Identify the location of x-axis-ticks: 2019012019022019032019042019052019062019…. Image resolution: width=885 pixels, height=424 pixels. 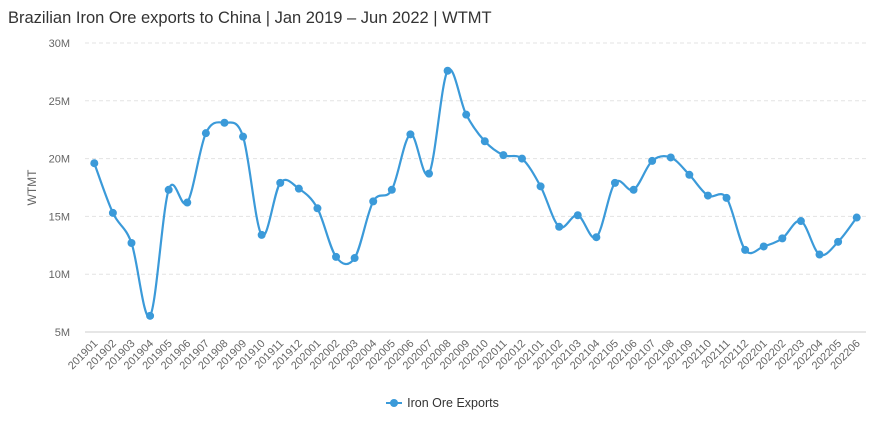
(464, 355).